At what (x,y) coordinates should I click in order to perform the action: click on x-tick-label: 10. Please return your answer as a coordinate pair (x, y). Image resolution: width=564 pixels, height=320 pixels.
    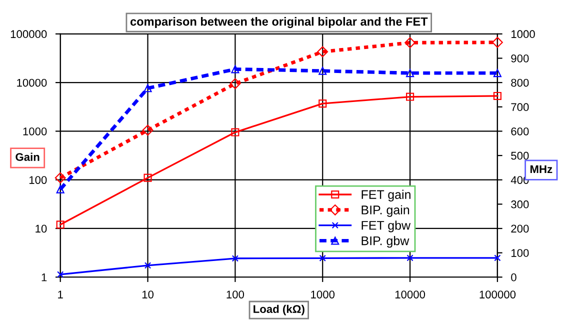
    Looking at the image, I should click on (148, 294).